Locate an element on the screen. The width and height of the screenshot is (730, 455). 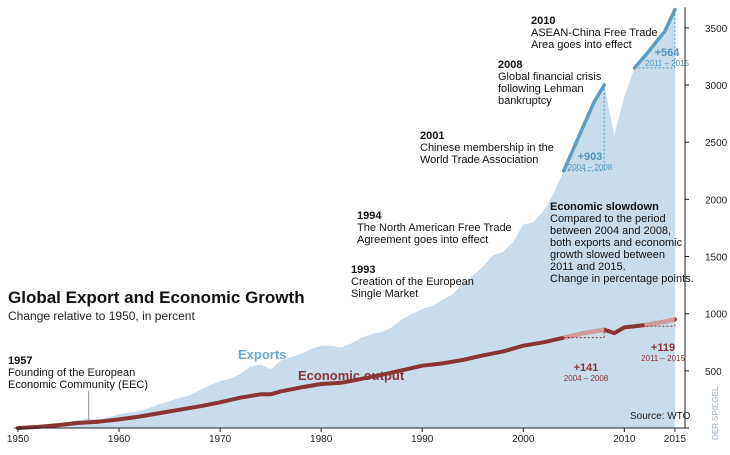
output-line-2004-2008 is located at coordinates (584, 333).